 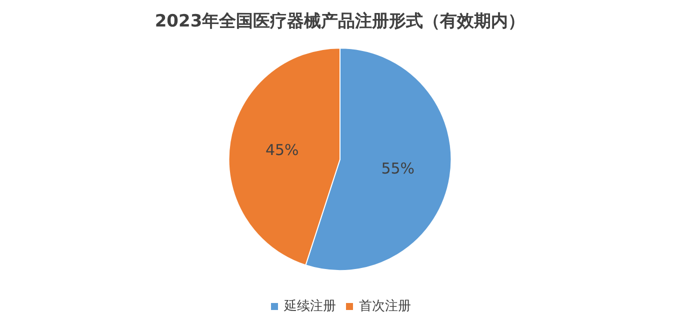 What do you see at coordinates (309, 306) in the screenshot?
I see `legend-label: 延续注册` at bounding box center [309, 306].